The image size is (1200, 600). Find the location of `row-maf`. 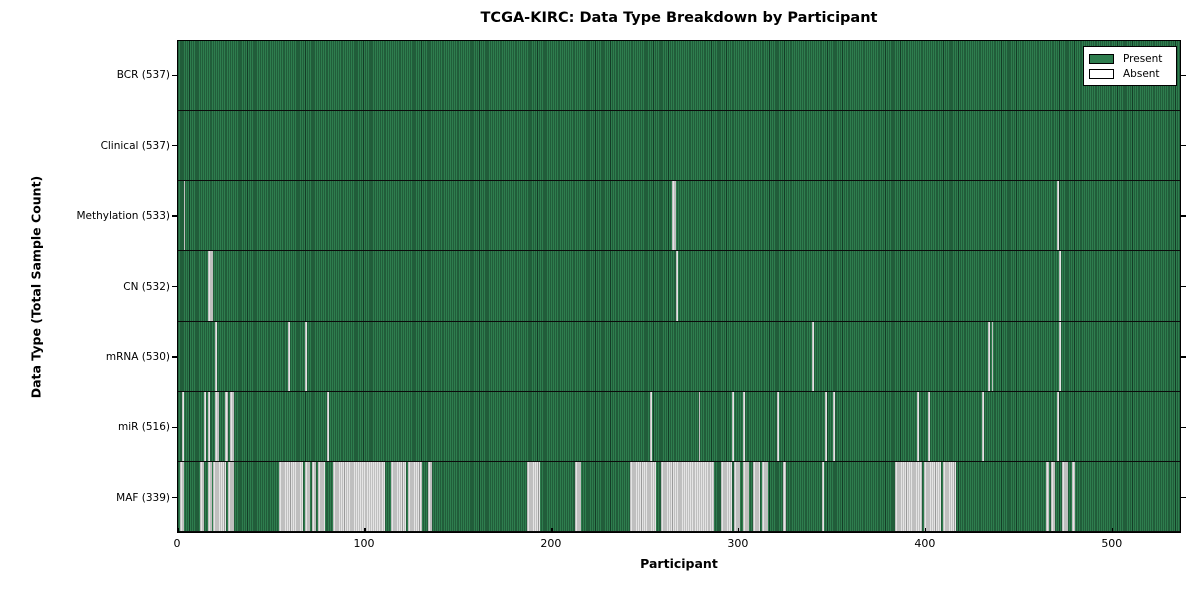

row-maf is located at coordinates (679, 496).